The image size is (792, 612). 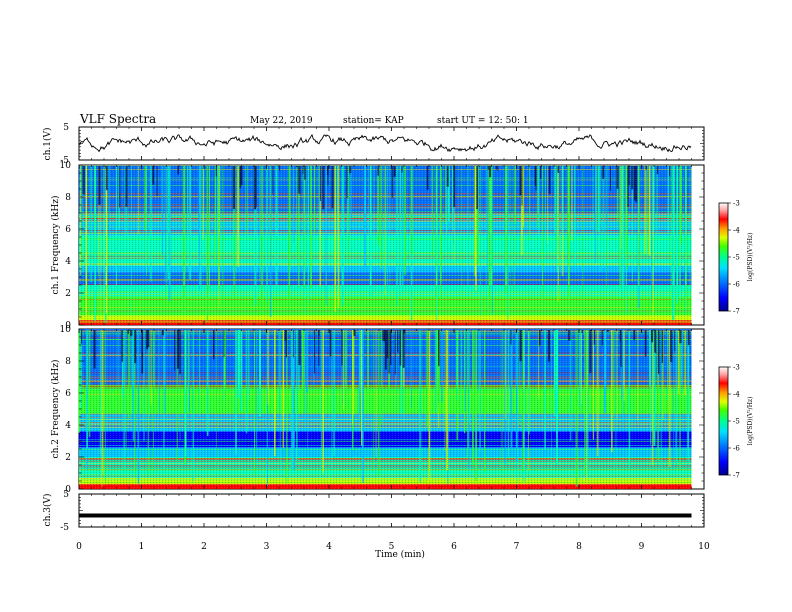 What do you see at coordinates (373, 121) in the screenshot?
I see `station-label: station= KAP` at bounding box center [373, 121].